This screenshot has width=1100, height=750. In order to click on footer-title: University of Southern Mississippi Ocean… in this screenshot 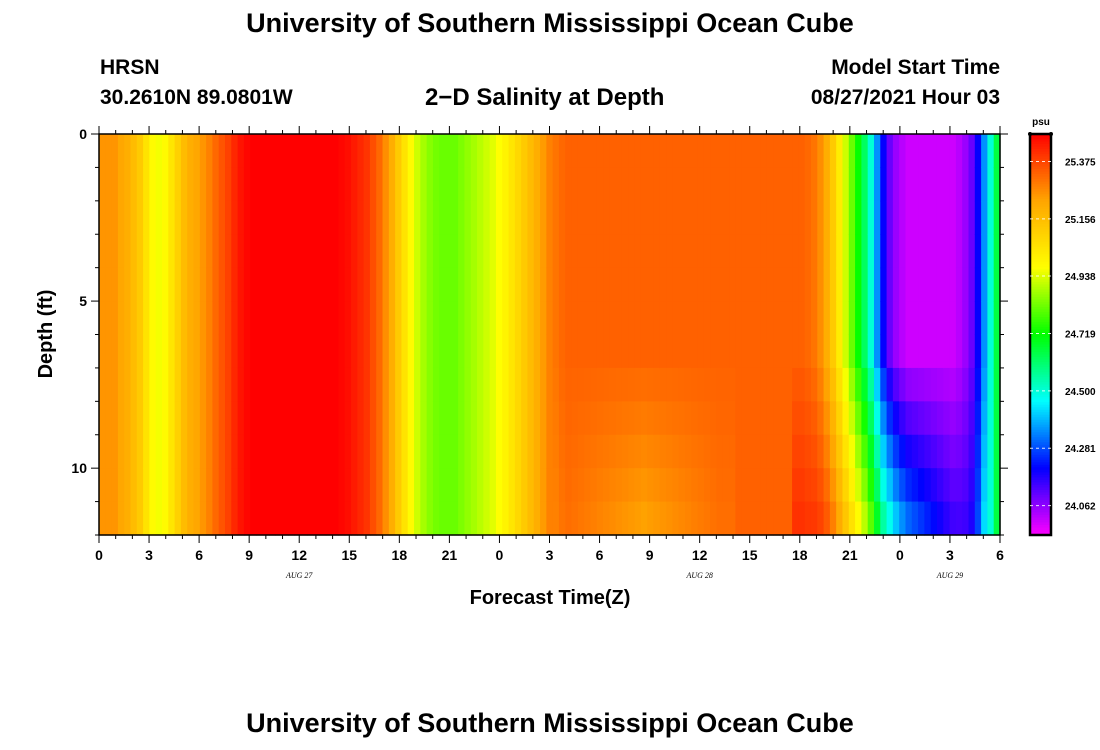, I will do `click(550, 723)`.